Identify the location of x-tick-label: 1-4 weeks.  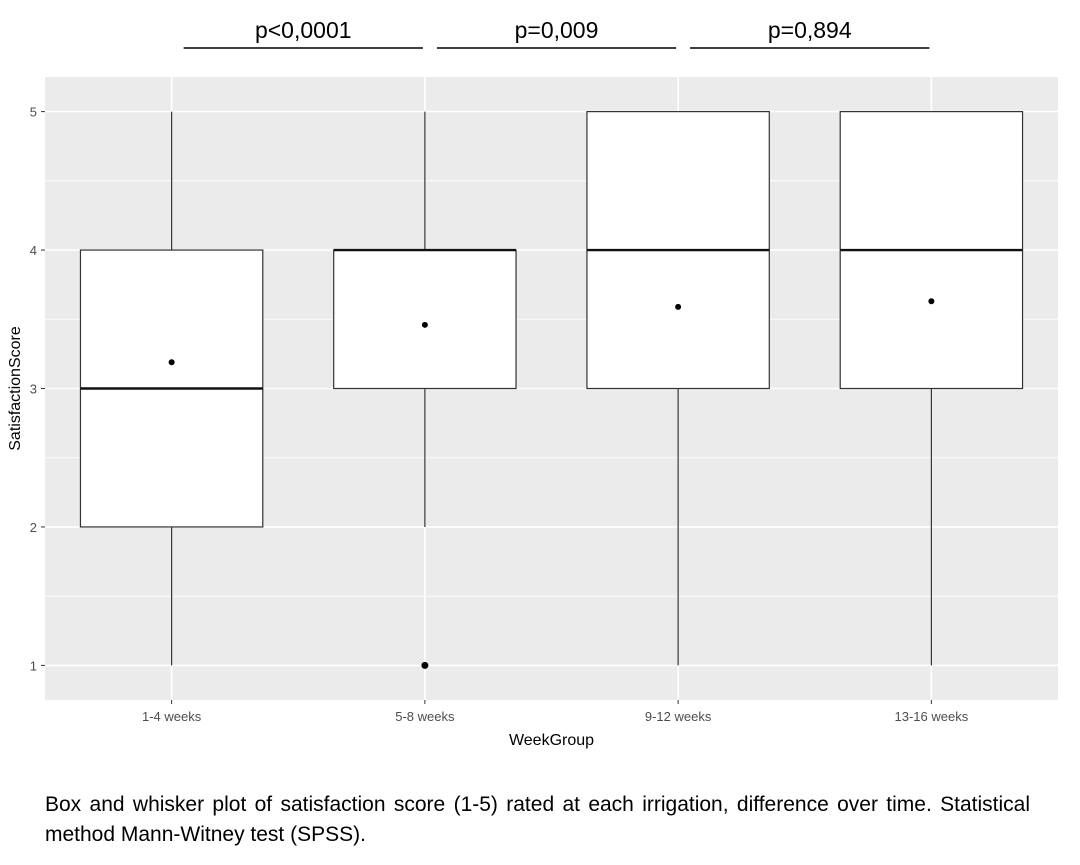
(172, 716).